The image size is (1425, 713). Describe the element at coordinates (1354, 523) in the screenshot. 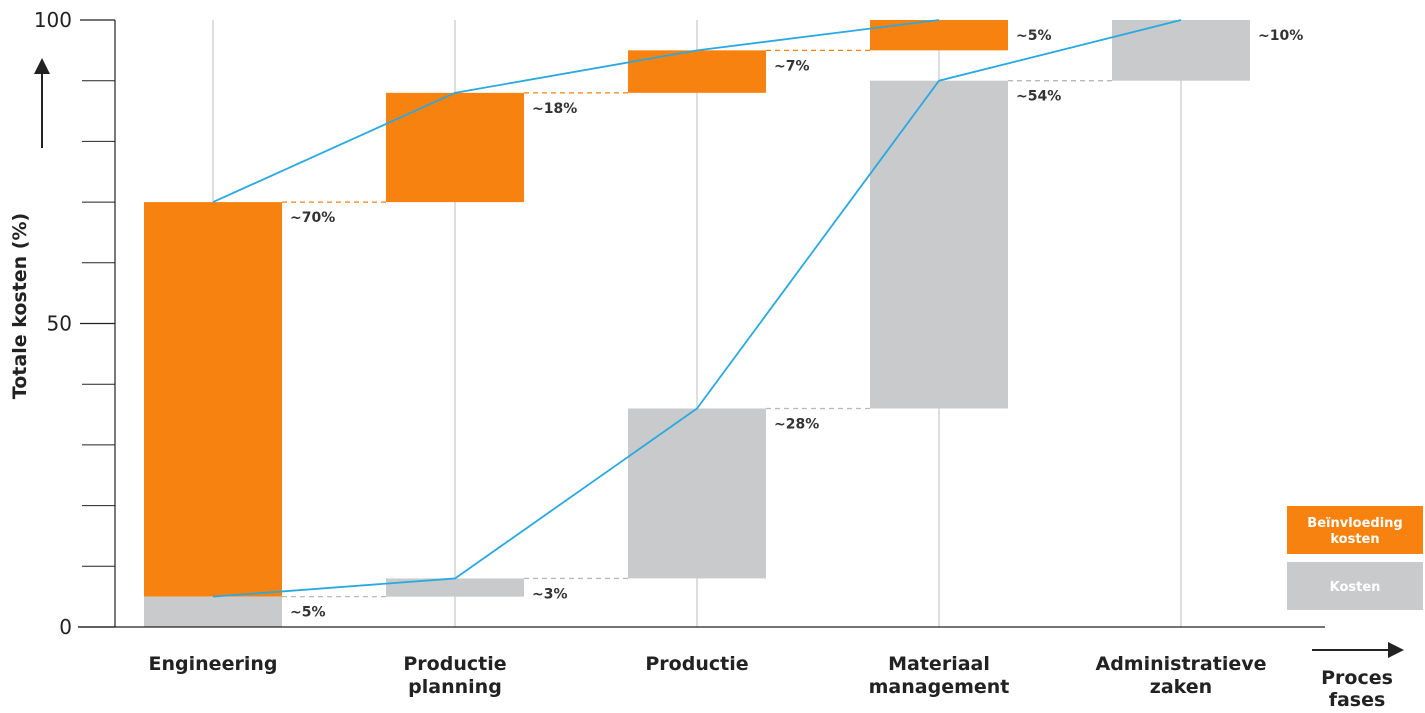

I see `legend-label: Beïnvloeding` at that location.